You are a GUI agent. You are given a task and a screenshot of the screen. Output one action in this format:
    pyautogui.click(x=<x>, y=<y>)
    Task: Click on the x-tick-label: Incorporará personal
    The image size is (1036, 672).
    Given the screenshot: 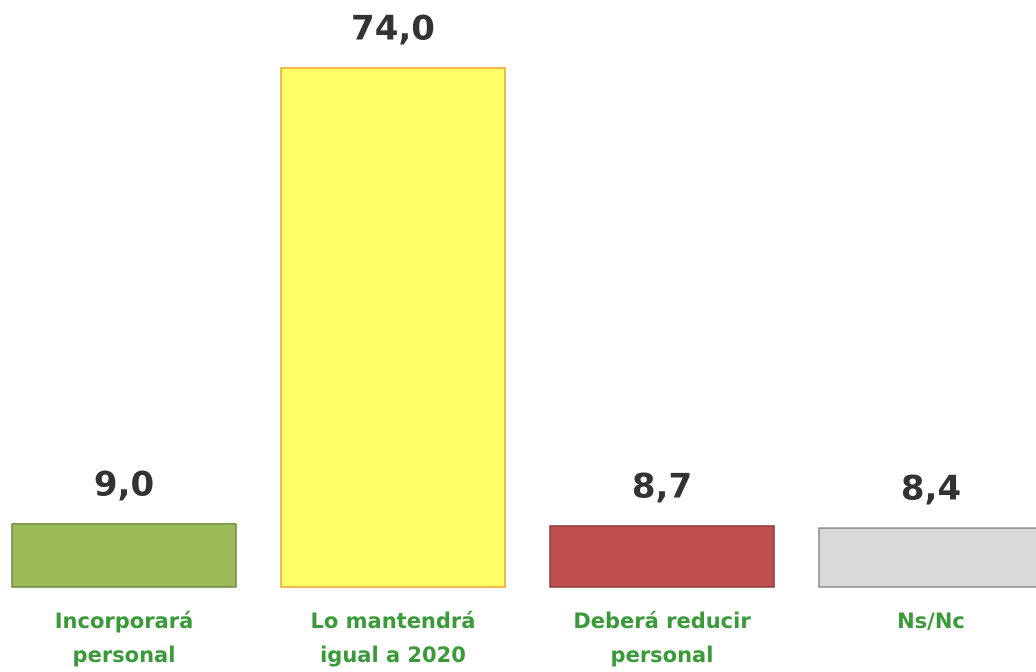 What is the action you would take?
    pyautogui.click(x=124, y=638)
    